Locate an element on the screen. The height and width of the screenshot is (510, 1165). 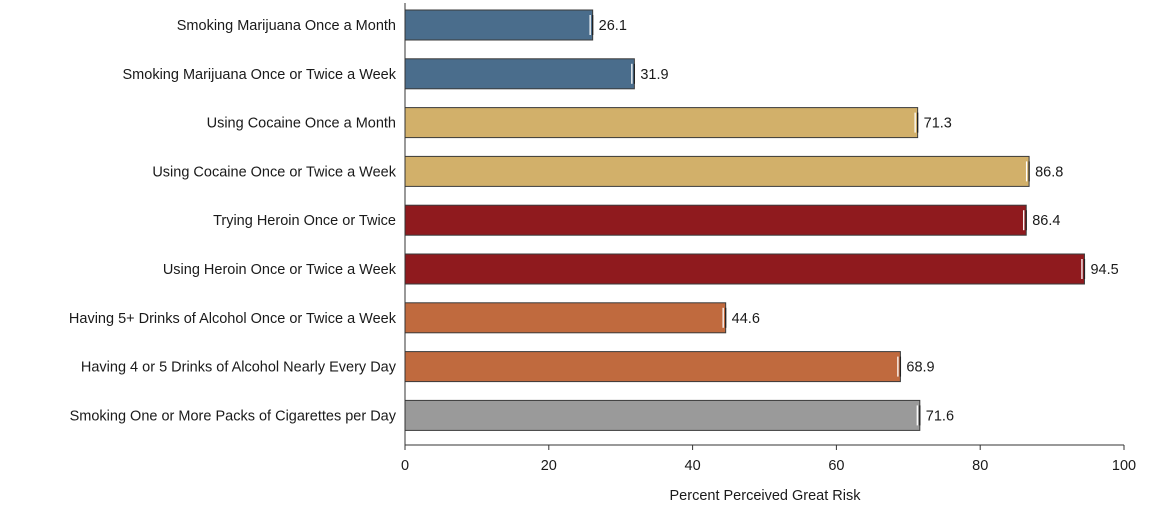
x-tick-label: 20 is located at coordinates (549, 466).